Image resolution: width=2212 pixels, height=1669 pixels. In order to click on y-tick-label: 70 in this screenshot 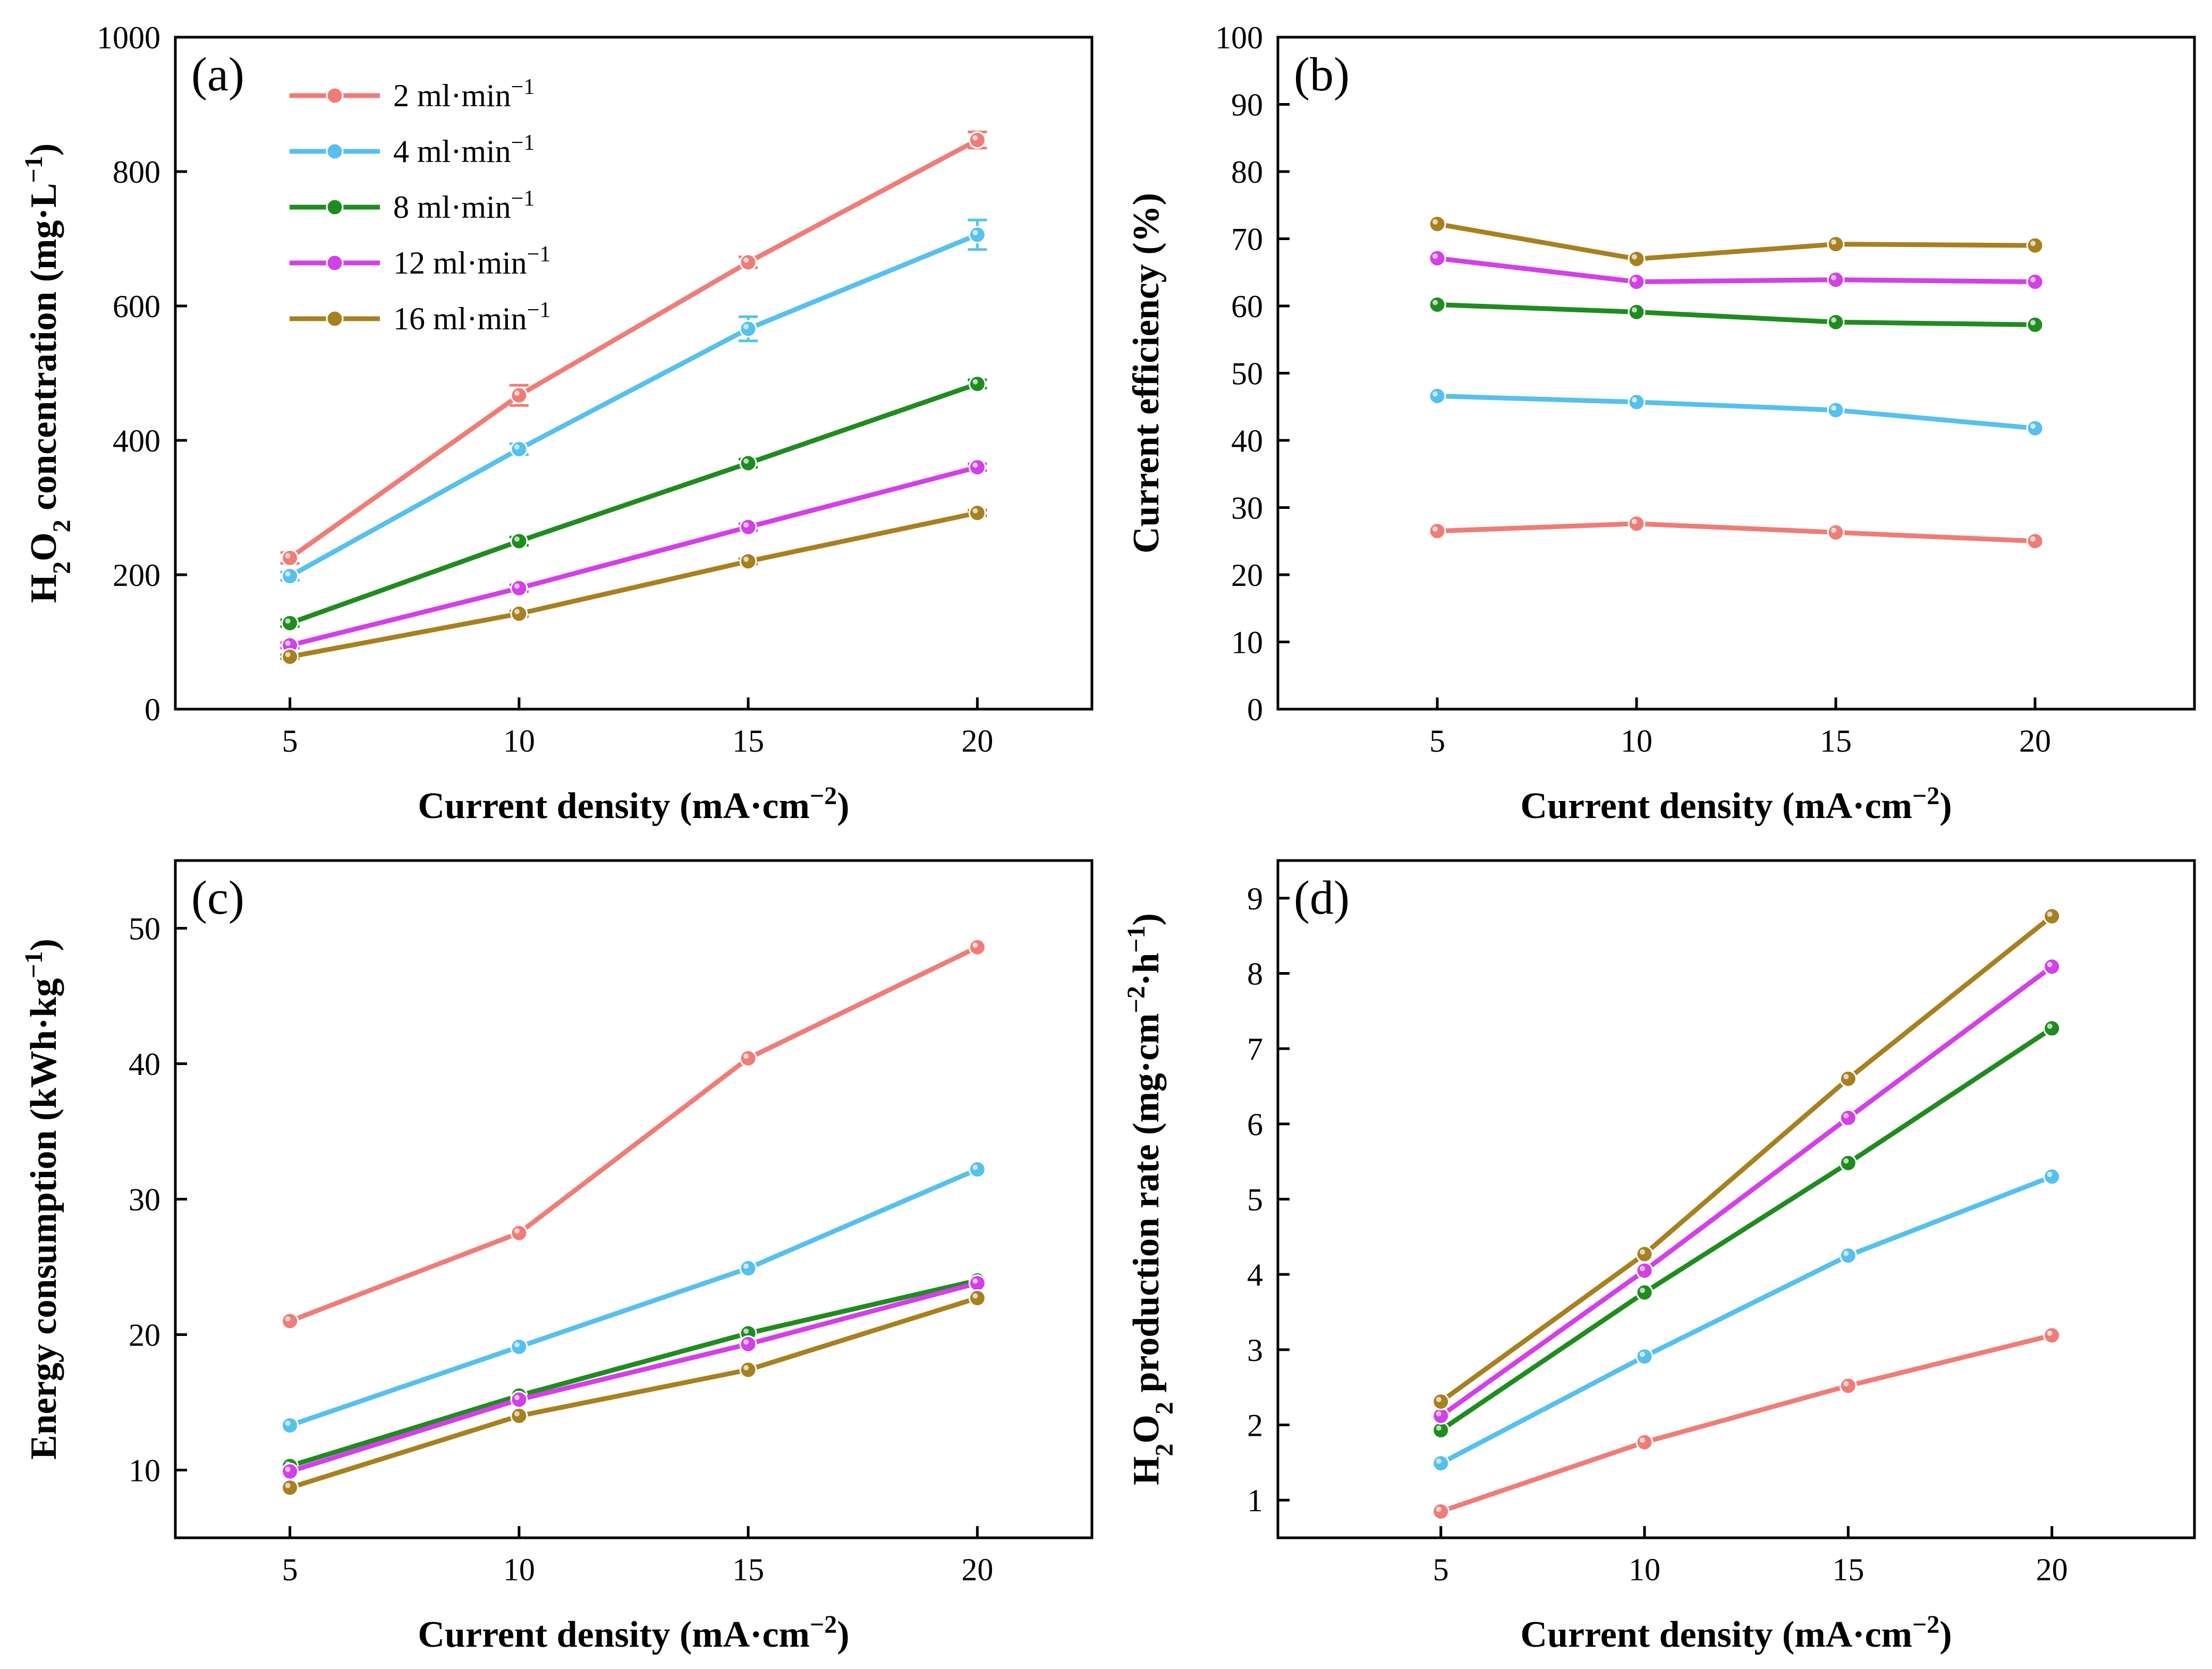, I will do `click(1247, 239)`.